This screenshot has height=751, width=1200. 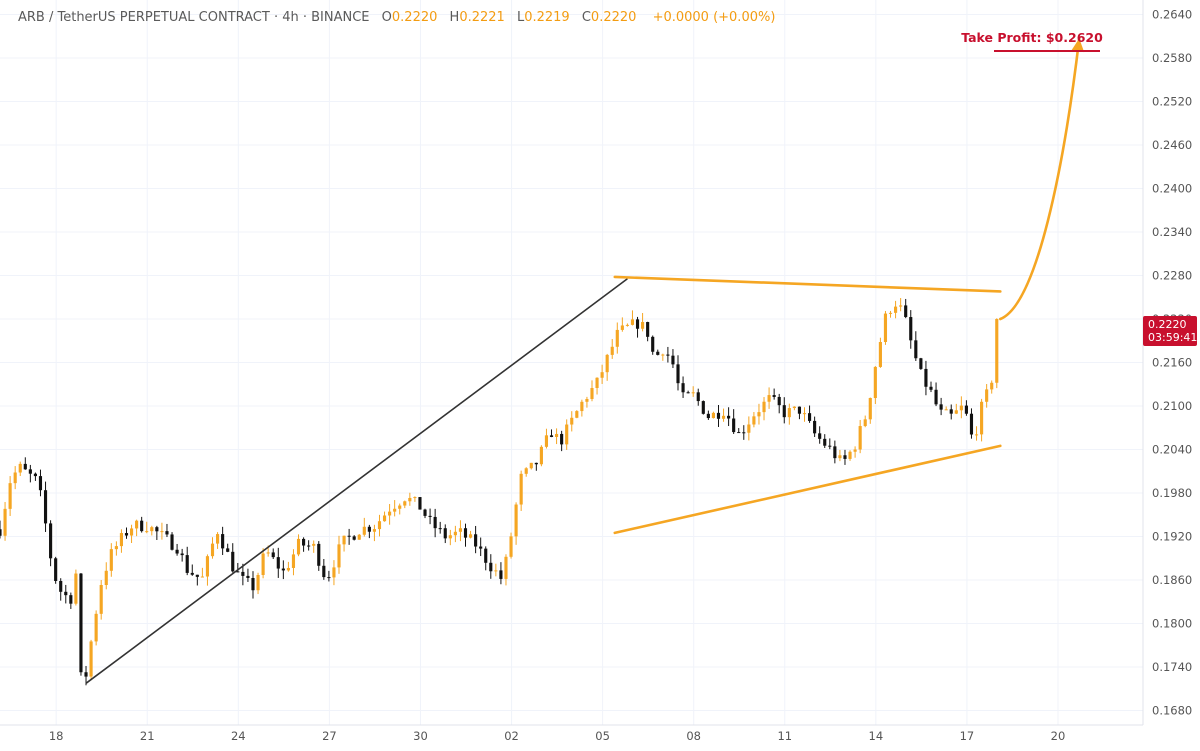 I want to click on time-axis: 18 21 24 27 30 02 05 08 11 14 17 20, so click(x=557, y=736).